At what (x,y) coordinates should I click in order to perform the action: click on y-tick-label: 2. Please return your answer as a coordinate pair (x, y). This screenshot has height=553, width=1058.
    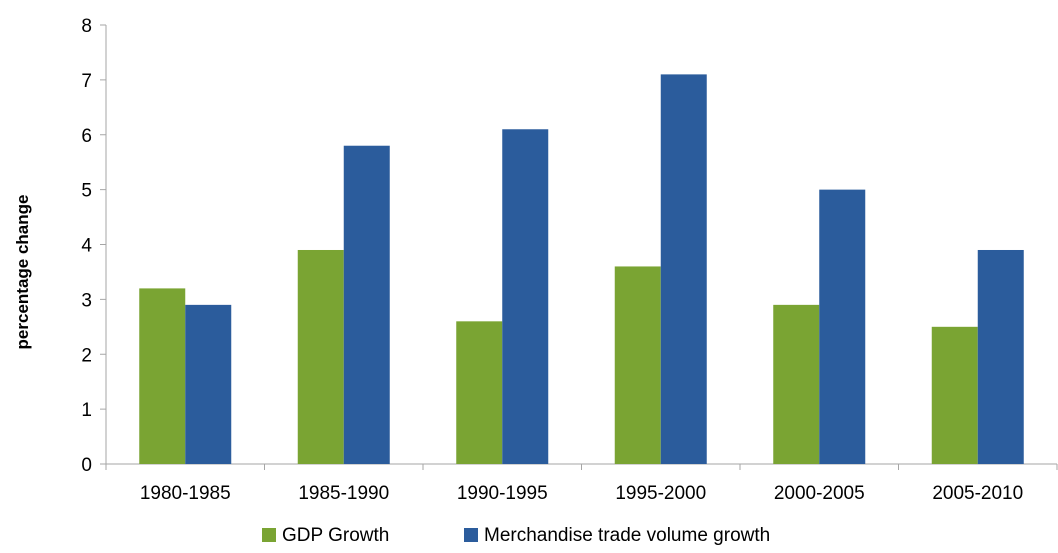
    Looking at the image, I should click on (86, 355).